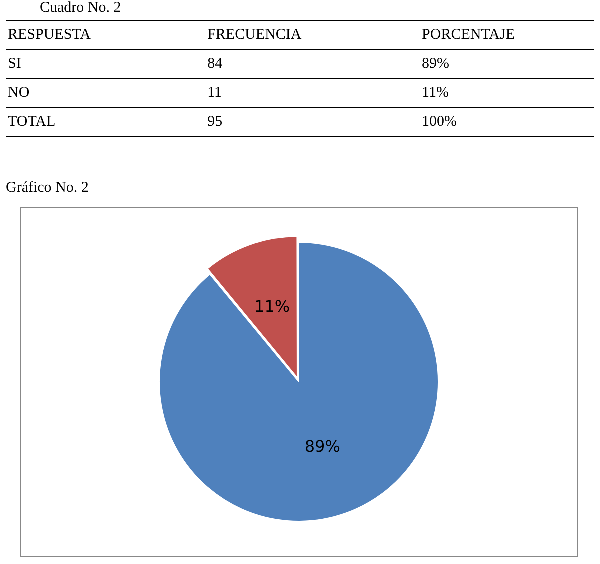  What do you see at coordinates (106, 93) in the screenshot?
I see `text: NO` at bounding box center [106, 93].